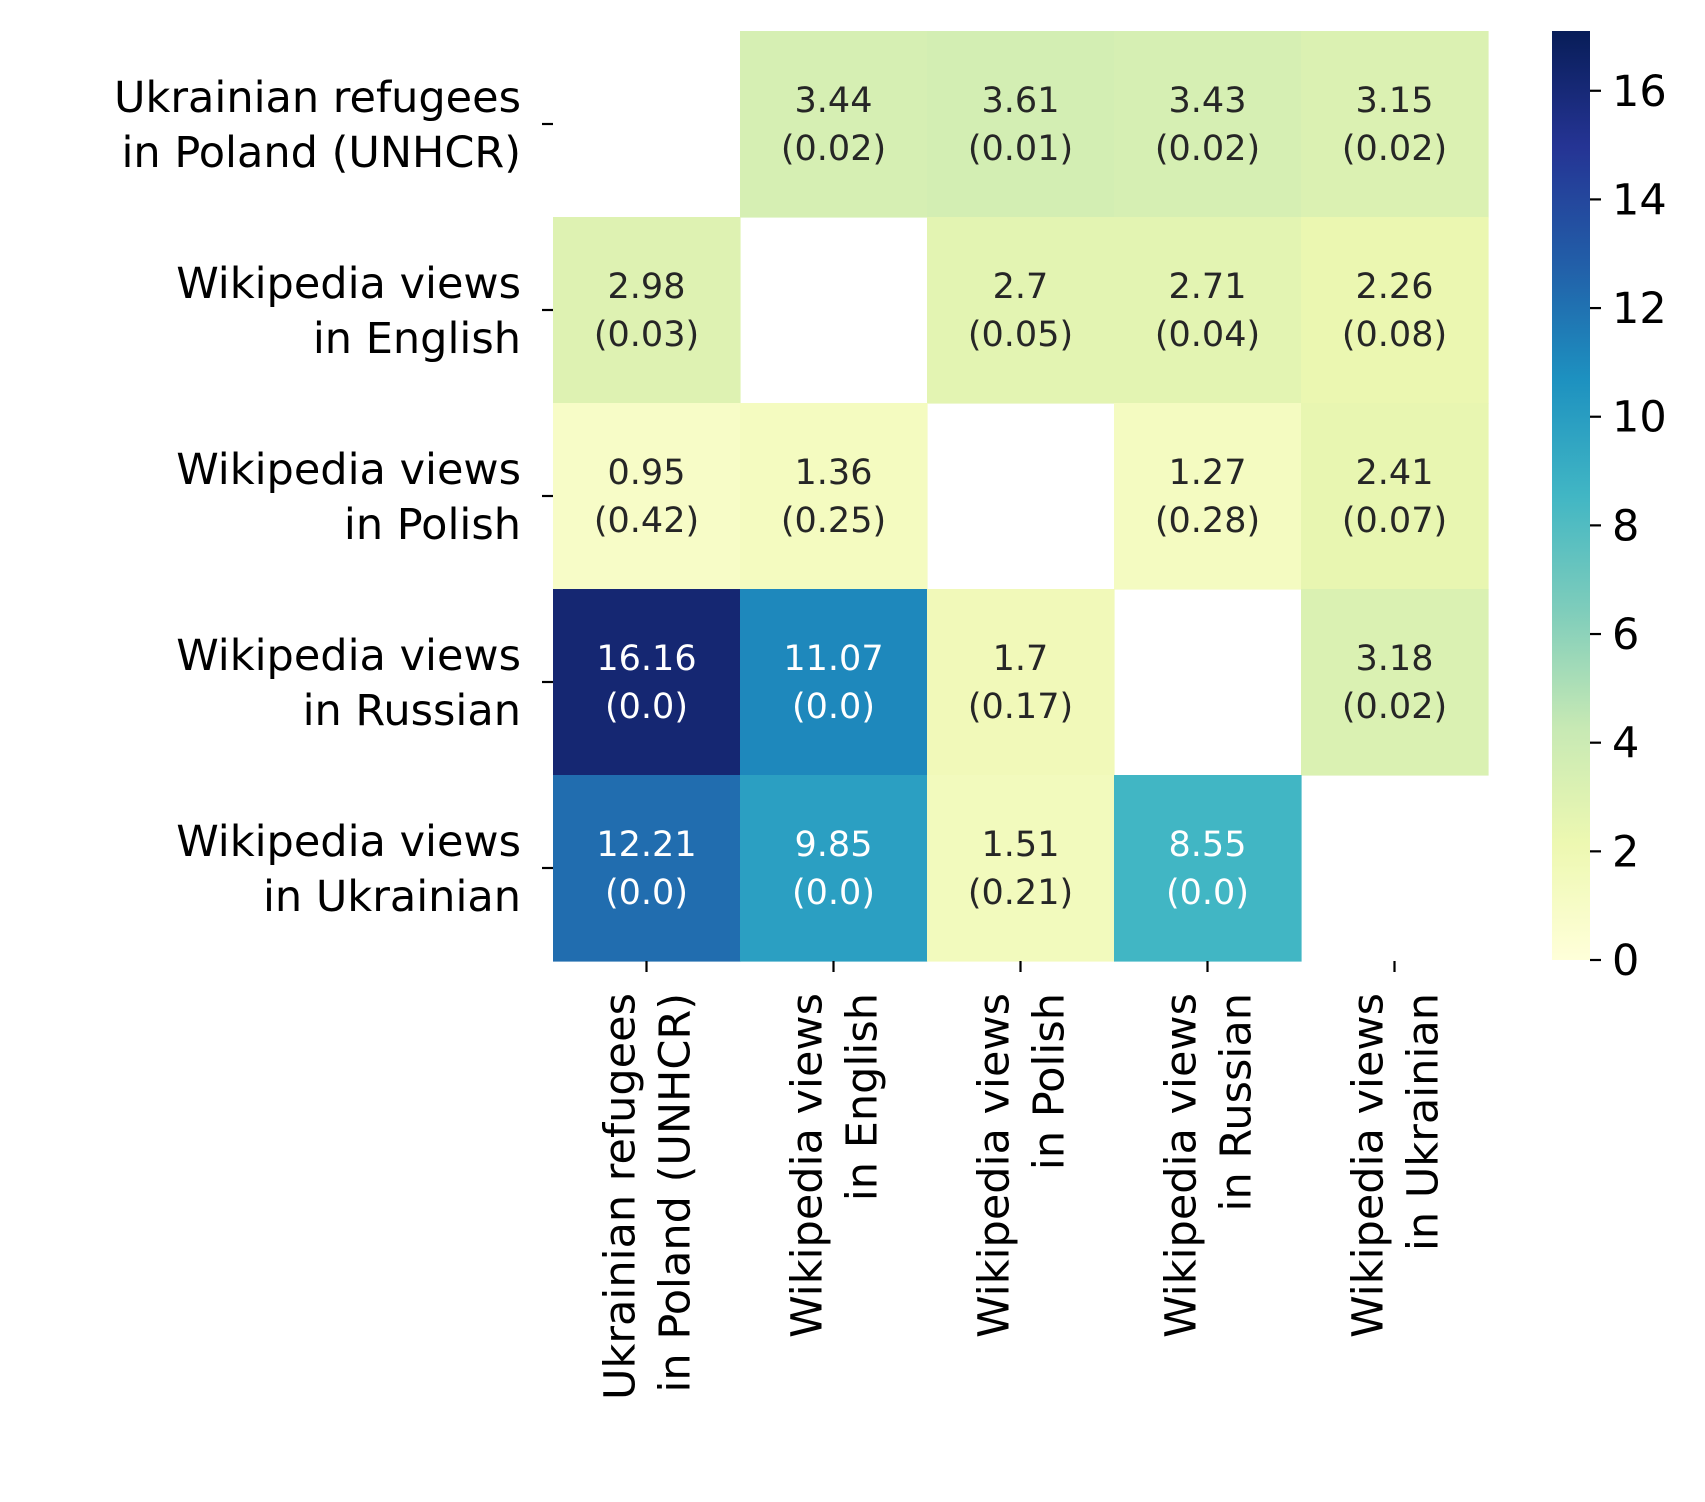  Describe the element at coordinates (647, 473) in the screenshot. I see `cell-value-label: 0.95` at that location.